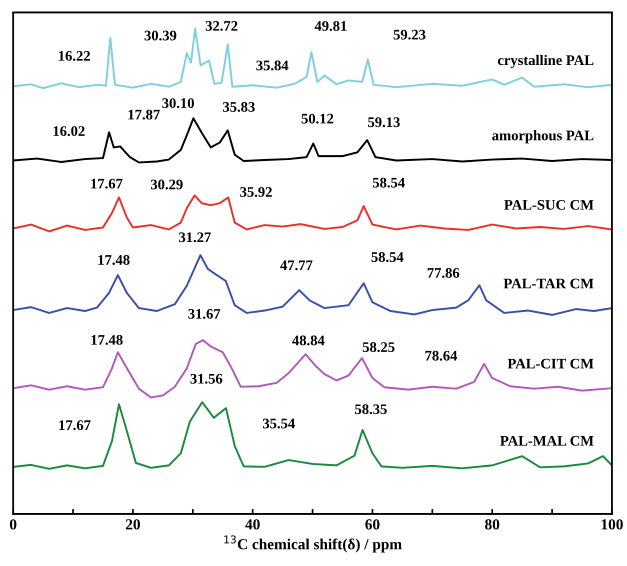 This screenshot has width=627, height=566. Describe the element at coordinates (410, 35) in the screenshot. I see `annotation: 59.23` at that location.